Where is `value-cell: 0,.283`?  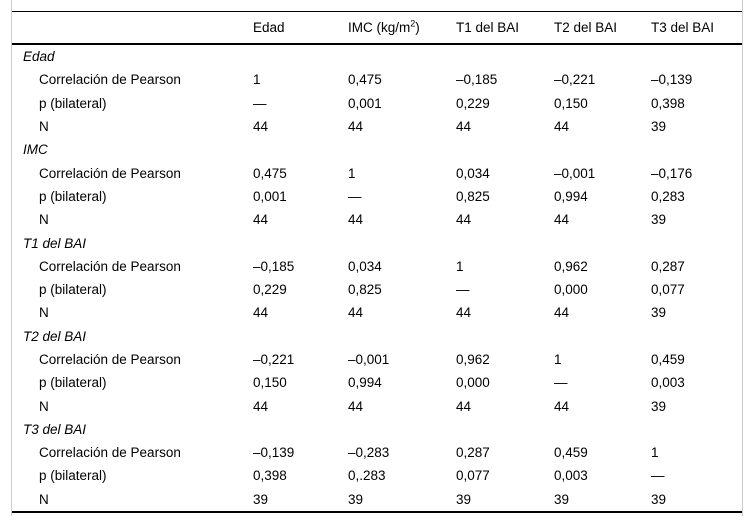
value-cell: 0,.283 is located at coordinates (367, 476).